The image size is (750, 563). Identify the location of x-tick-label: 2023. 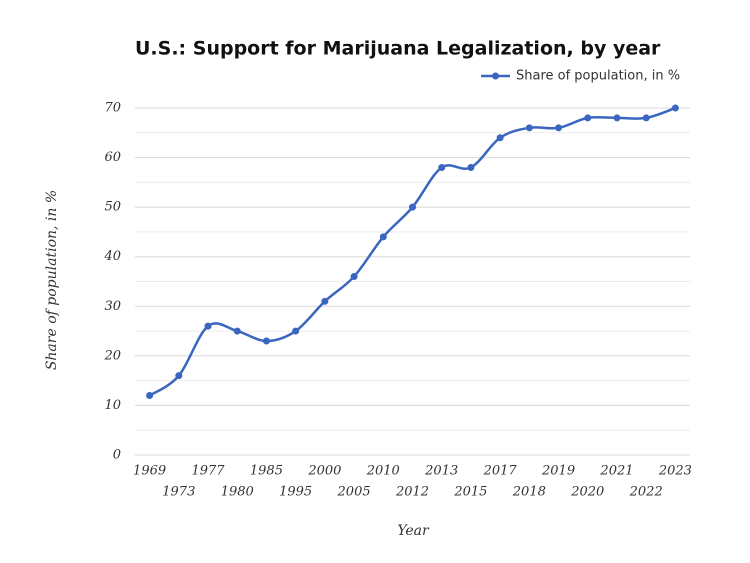
(675, 471).